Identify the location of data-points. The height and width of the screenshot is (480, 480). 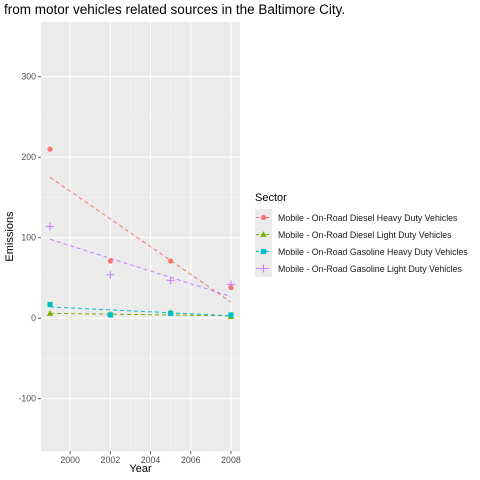
(140, 232).